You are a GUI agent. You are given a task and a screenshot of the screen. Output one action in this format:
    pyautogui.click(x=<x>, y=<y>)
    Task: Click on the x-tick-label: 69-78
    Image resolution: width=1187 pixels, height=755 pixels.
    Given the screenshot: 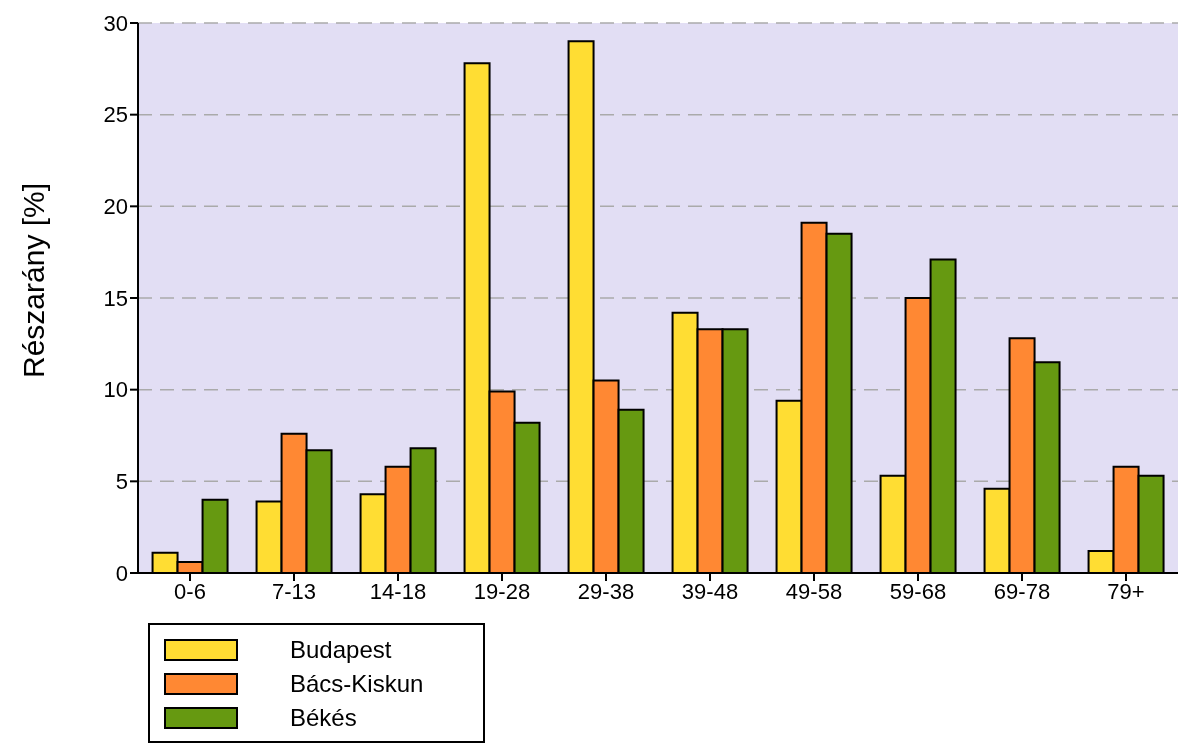 What is the action you would take?
    pyautogui.click(x=1022, y=591)
    